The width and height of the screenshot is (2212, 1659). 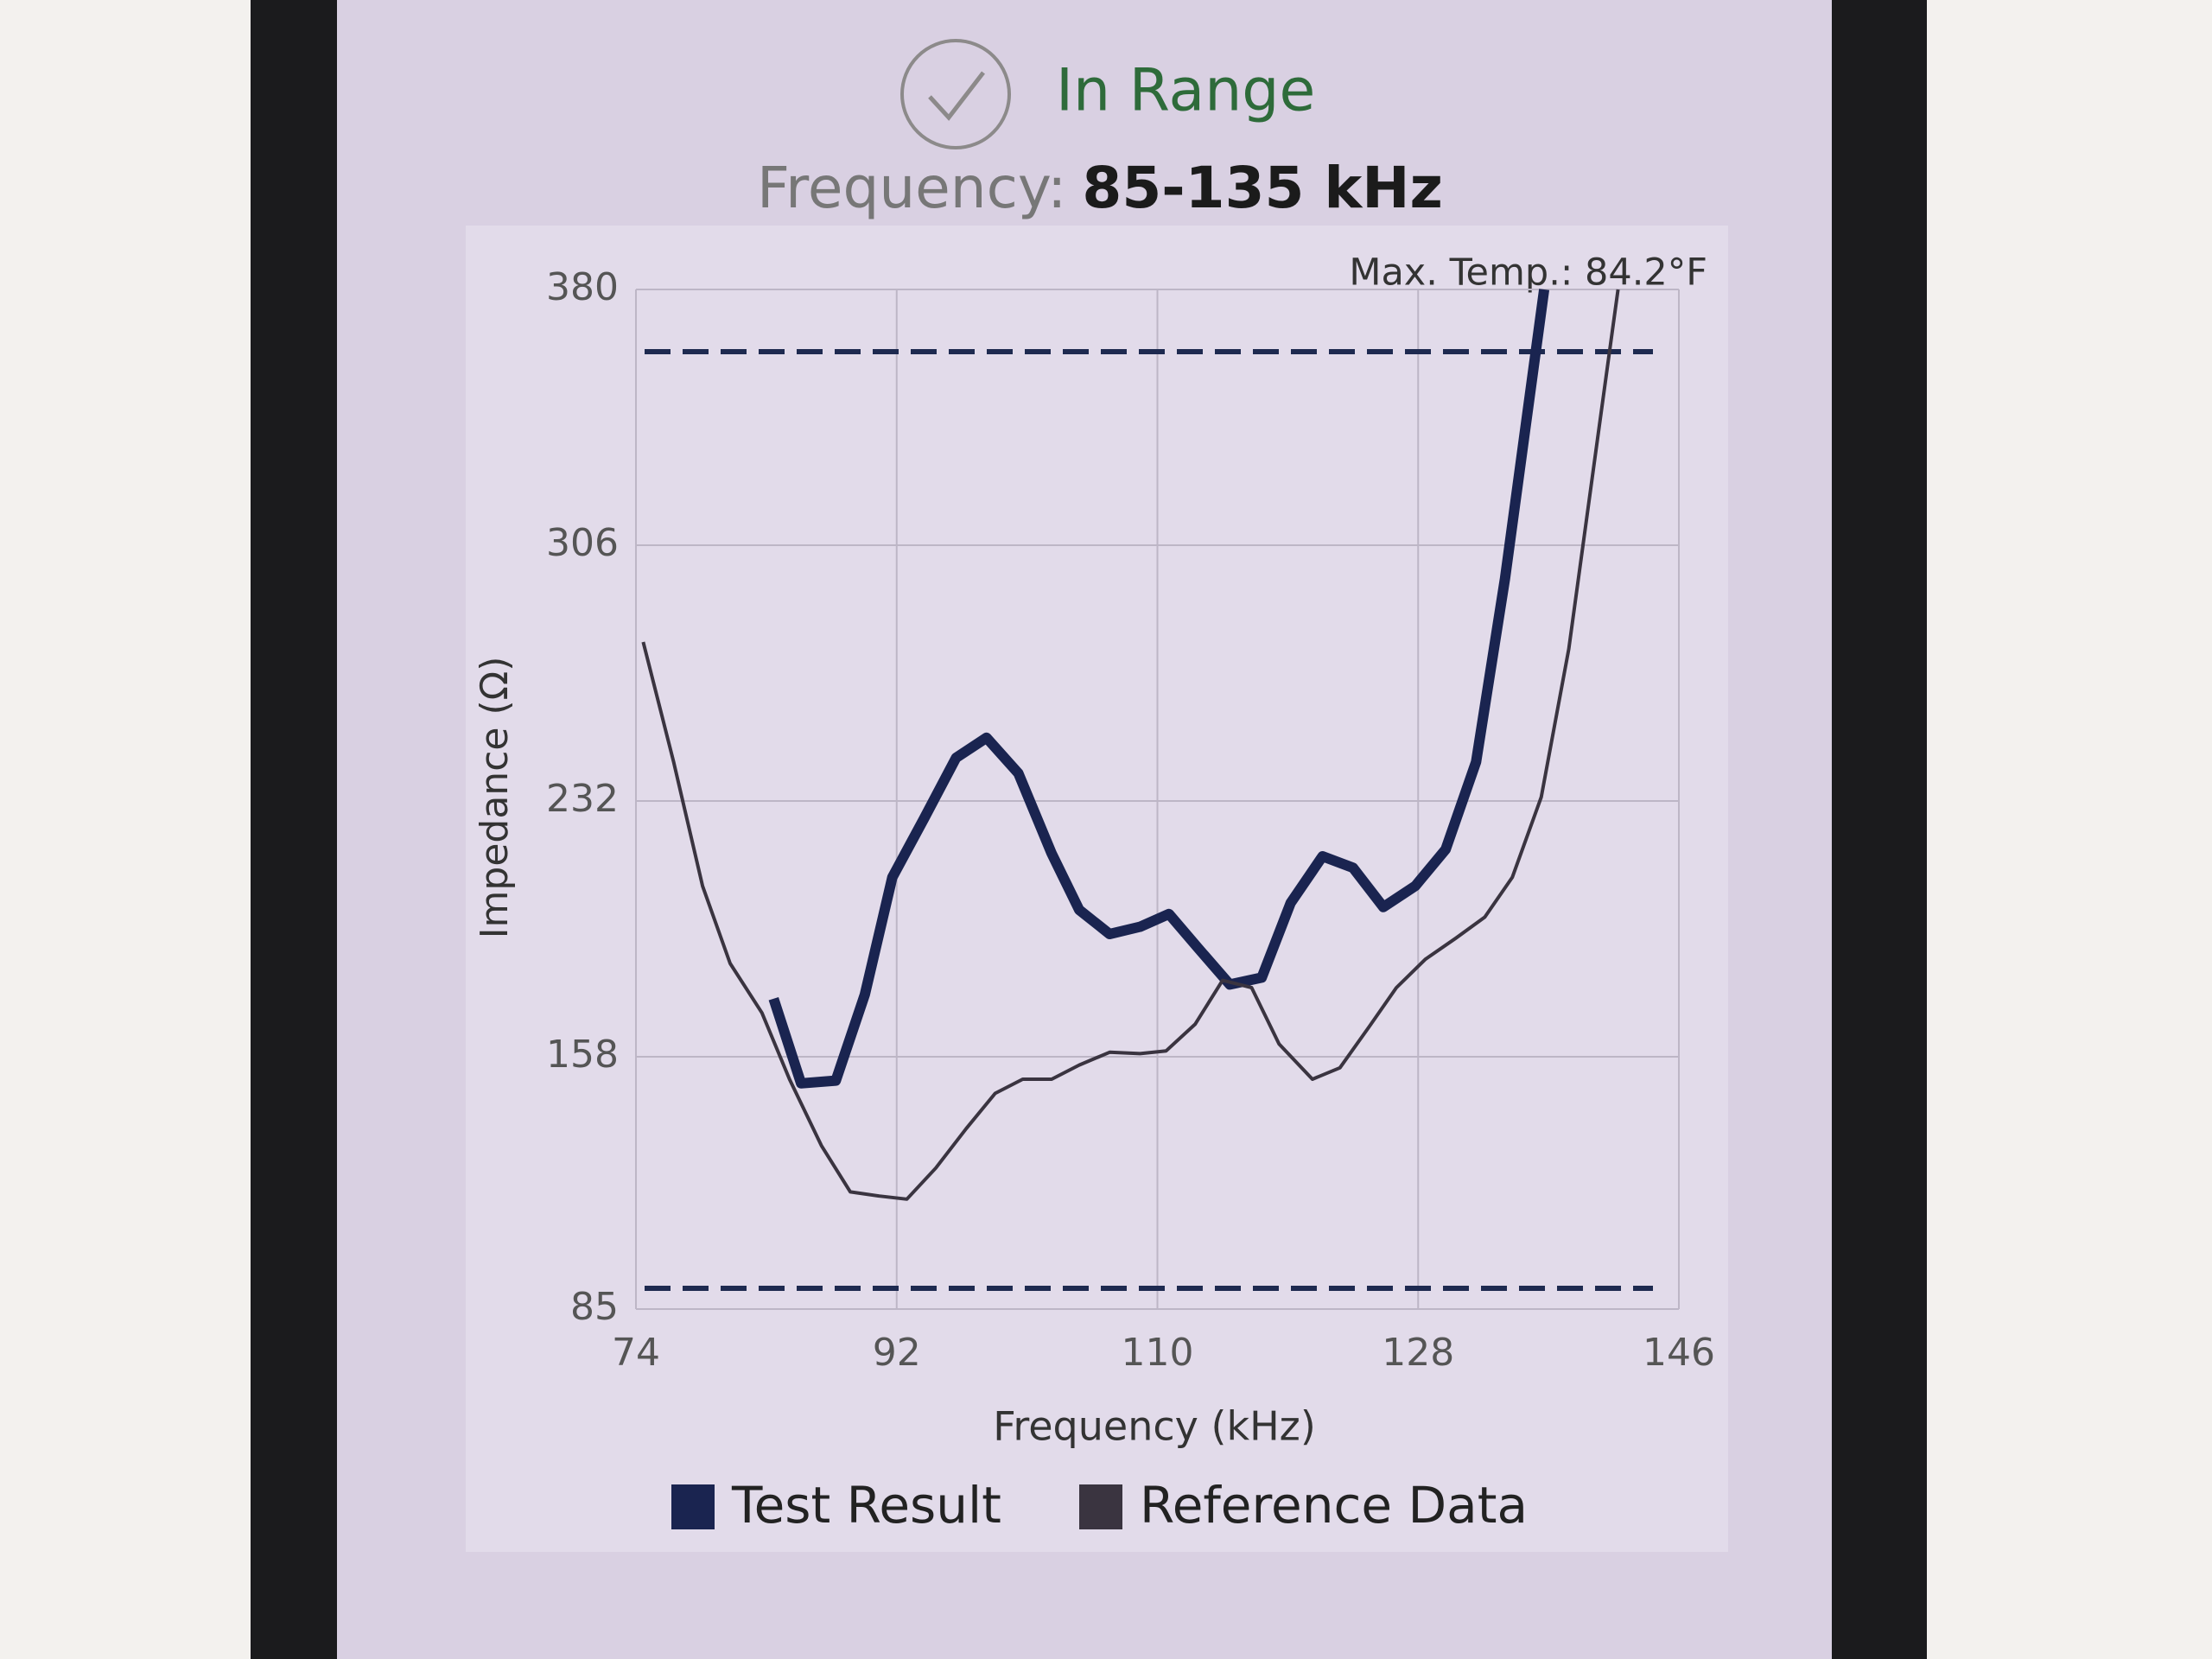 I want to click on legend-label: Test Result, so click(x=866, y=1505).